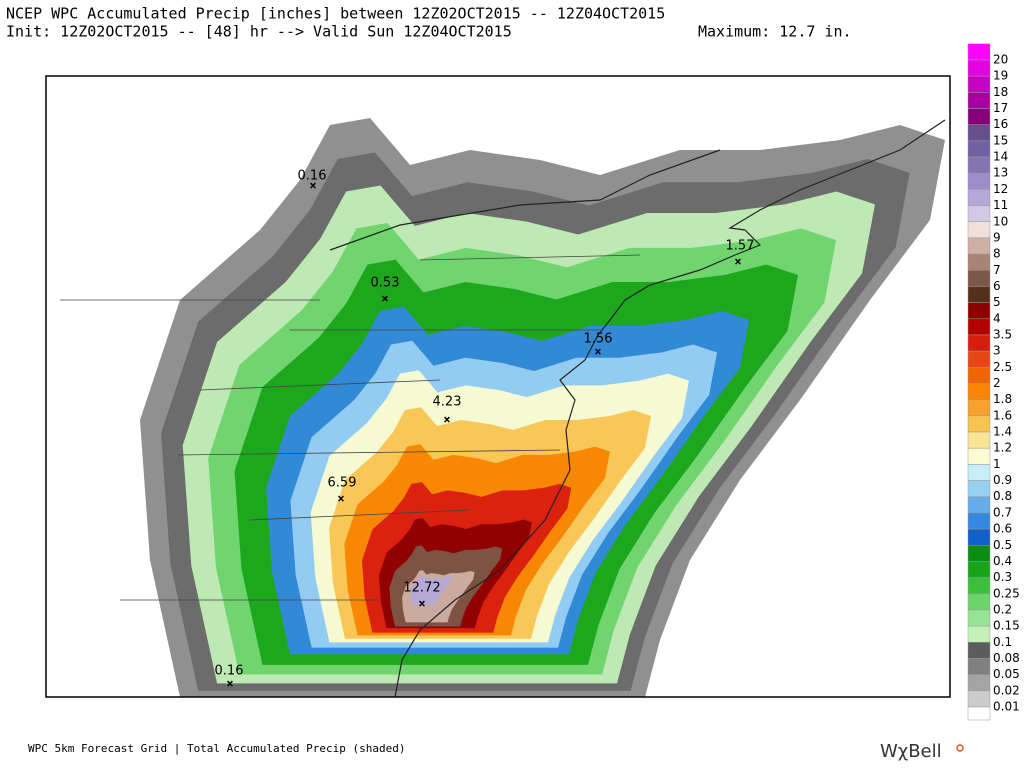 The height and width of the screenshot is (768, 1024). What do you see at coordinates (1002, 496) in the screenshot?
I see `legend-label: 0.8` at bounding box center [1002, 496].